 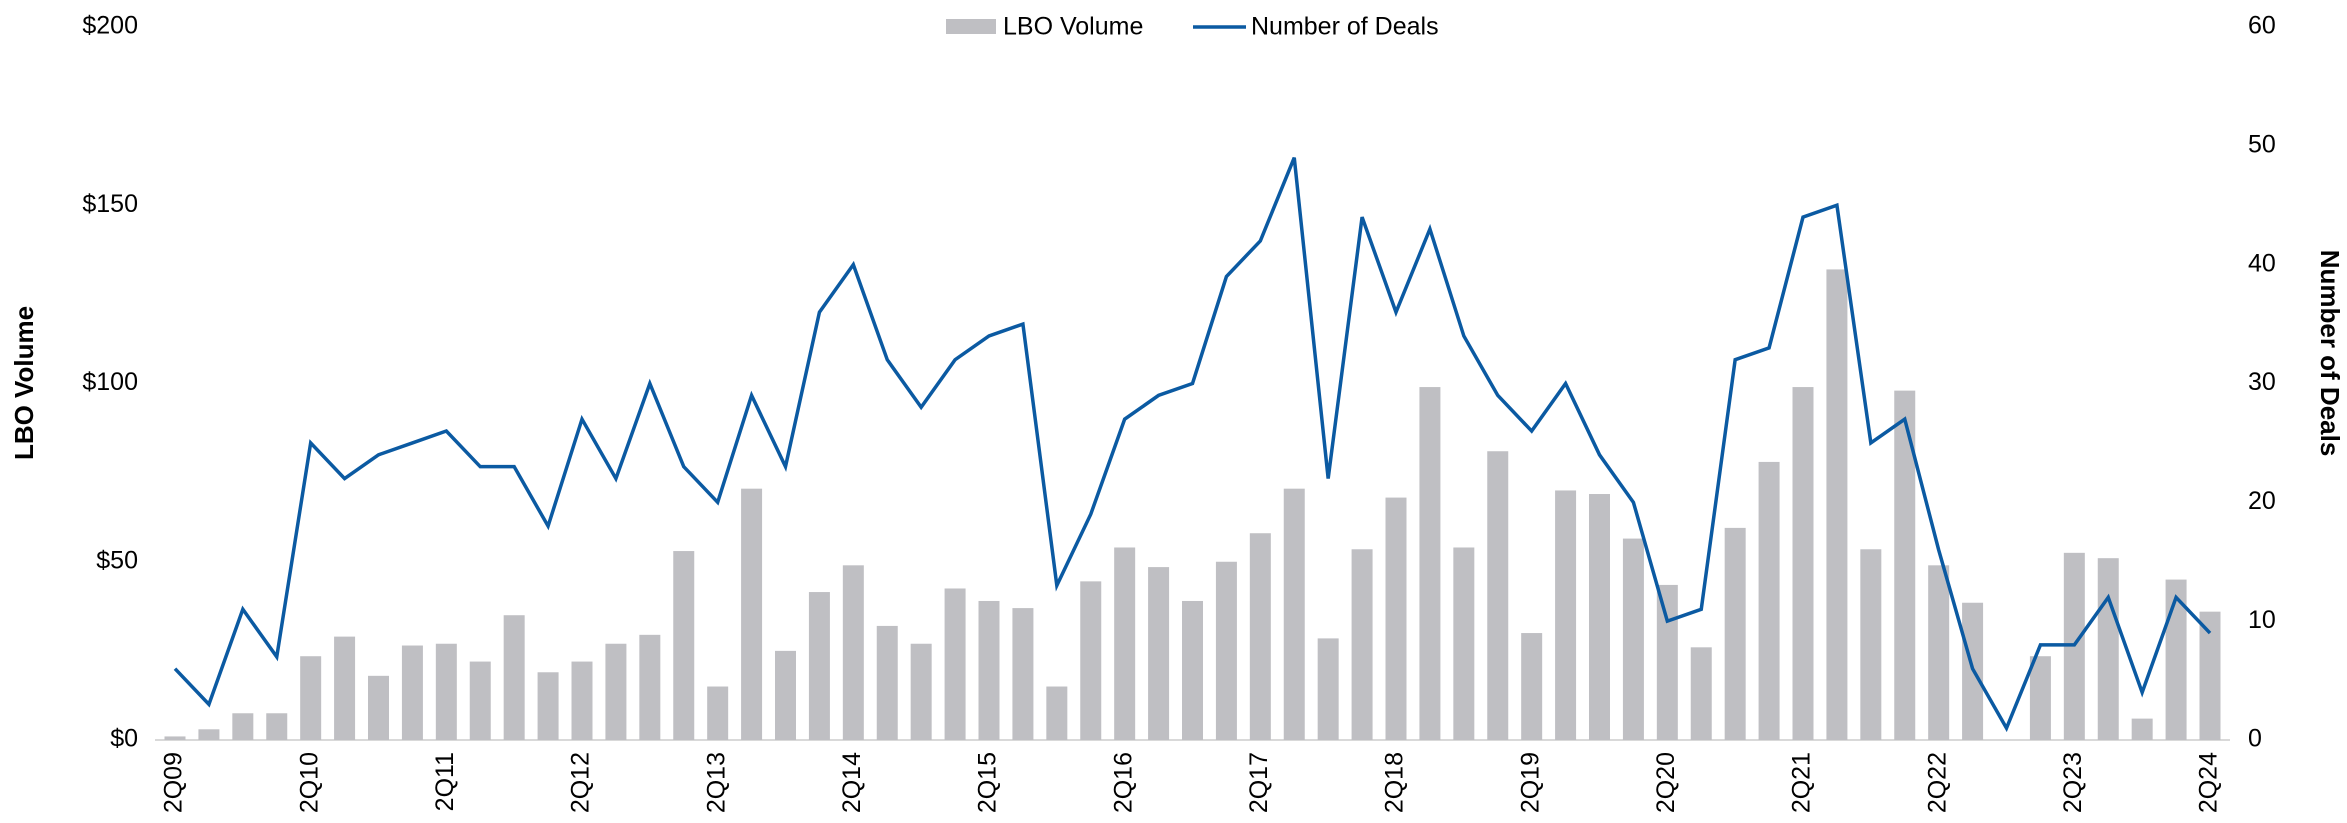 What do you see at coordinates (2262, 382) in the screenshot?
I see `y2-tick-label: 30` at bounding box center [2262, 382].